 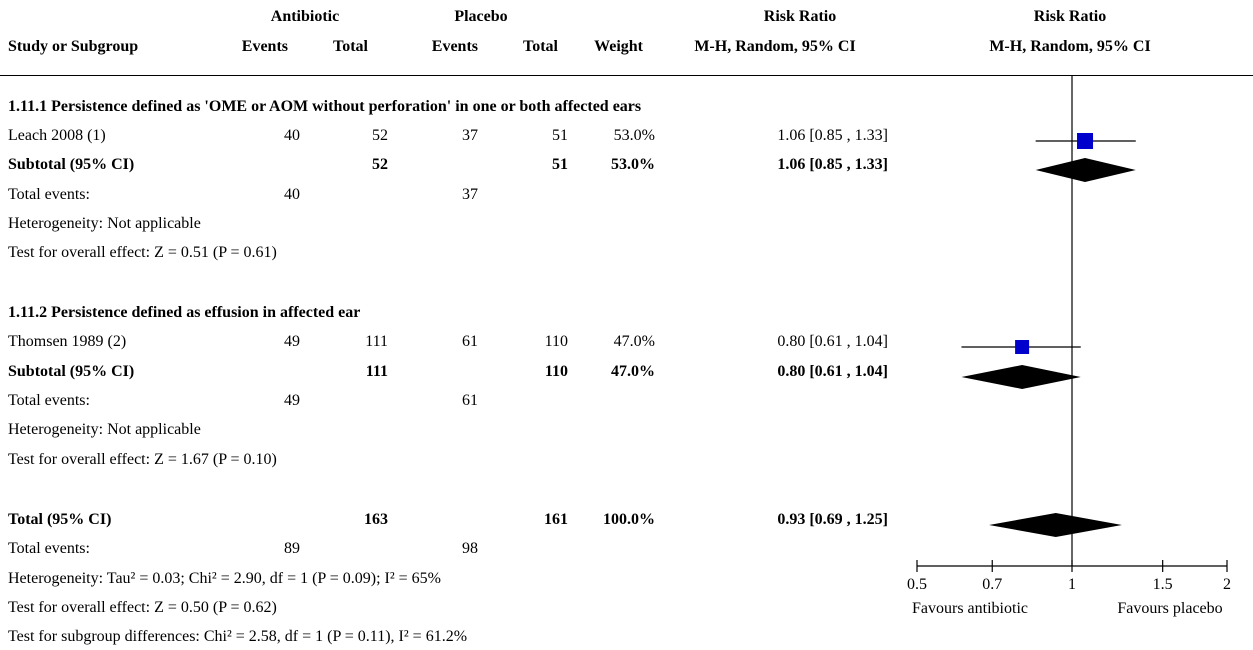 What do you see at coordinates (1163, 584) in the screenshot?
I see `x-tick-label: 1.5` at bounding box center [1163, 584].